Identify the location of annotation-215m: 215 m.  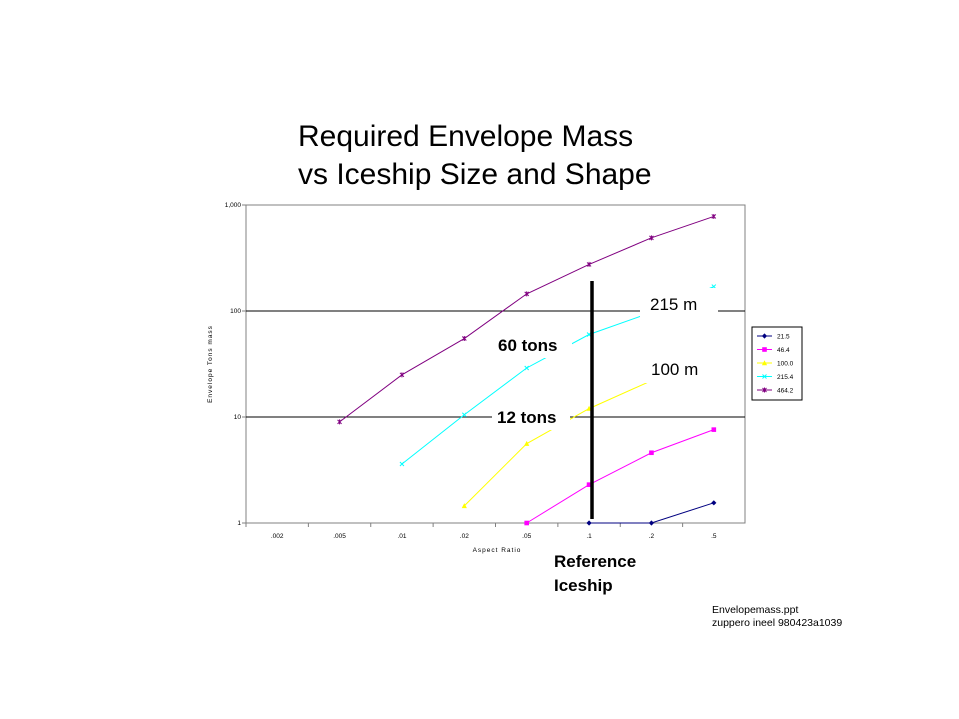
(673, 304).